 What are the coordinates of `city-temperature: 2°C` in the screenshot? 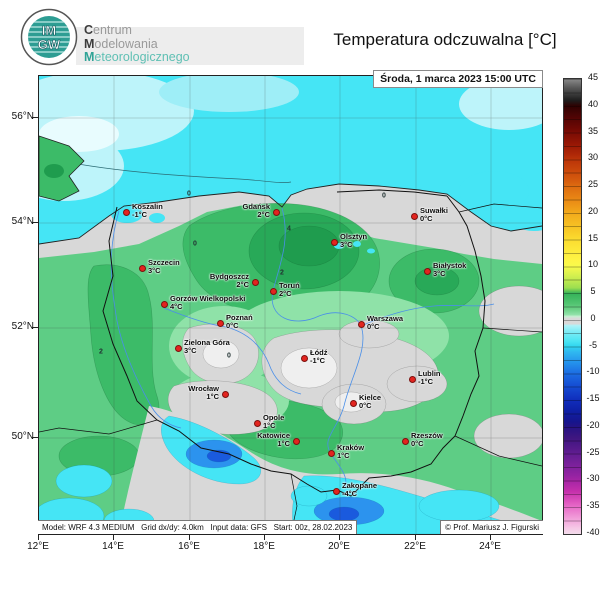 It's located at (263, 215).